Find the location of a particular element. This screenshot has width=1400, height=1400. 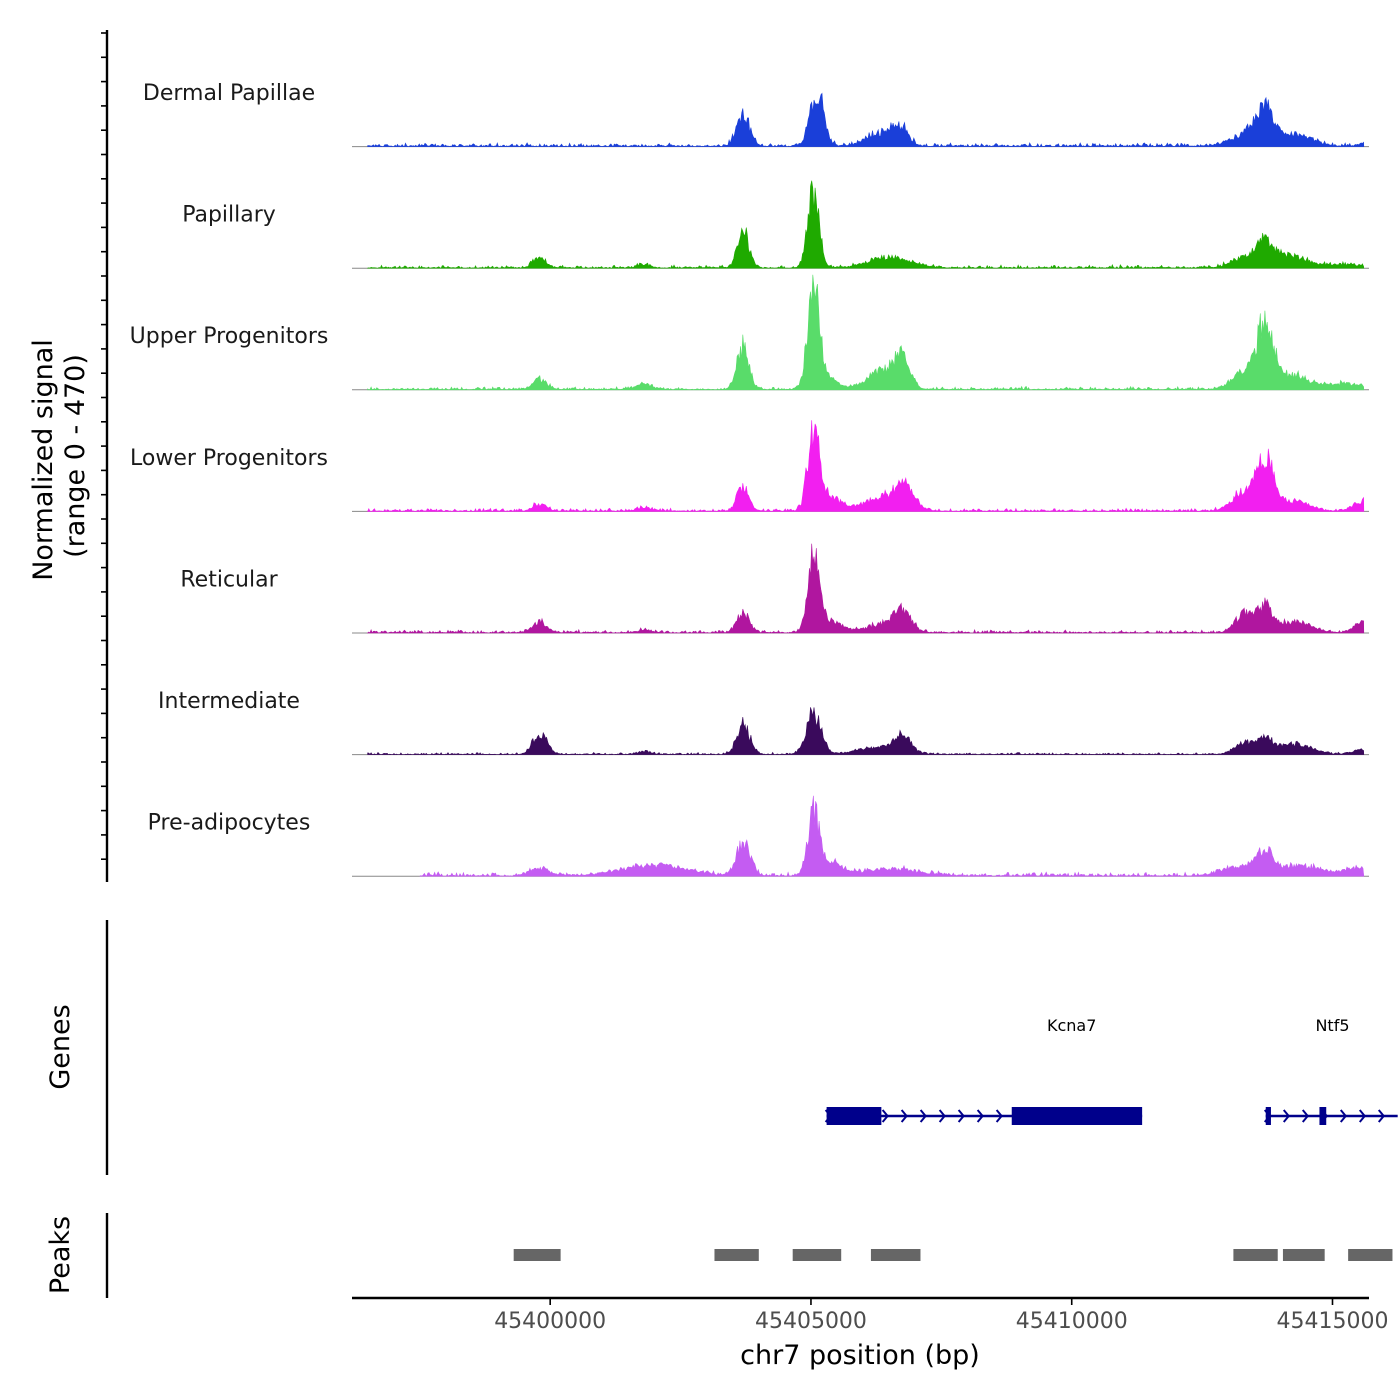

track-label: Pre-adipocytes is located at coordinates (229, 823).